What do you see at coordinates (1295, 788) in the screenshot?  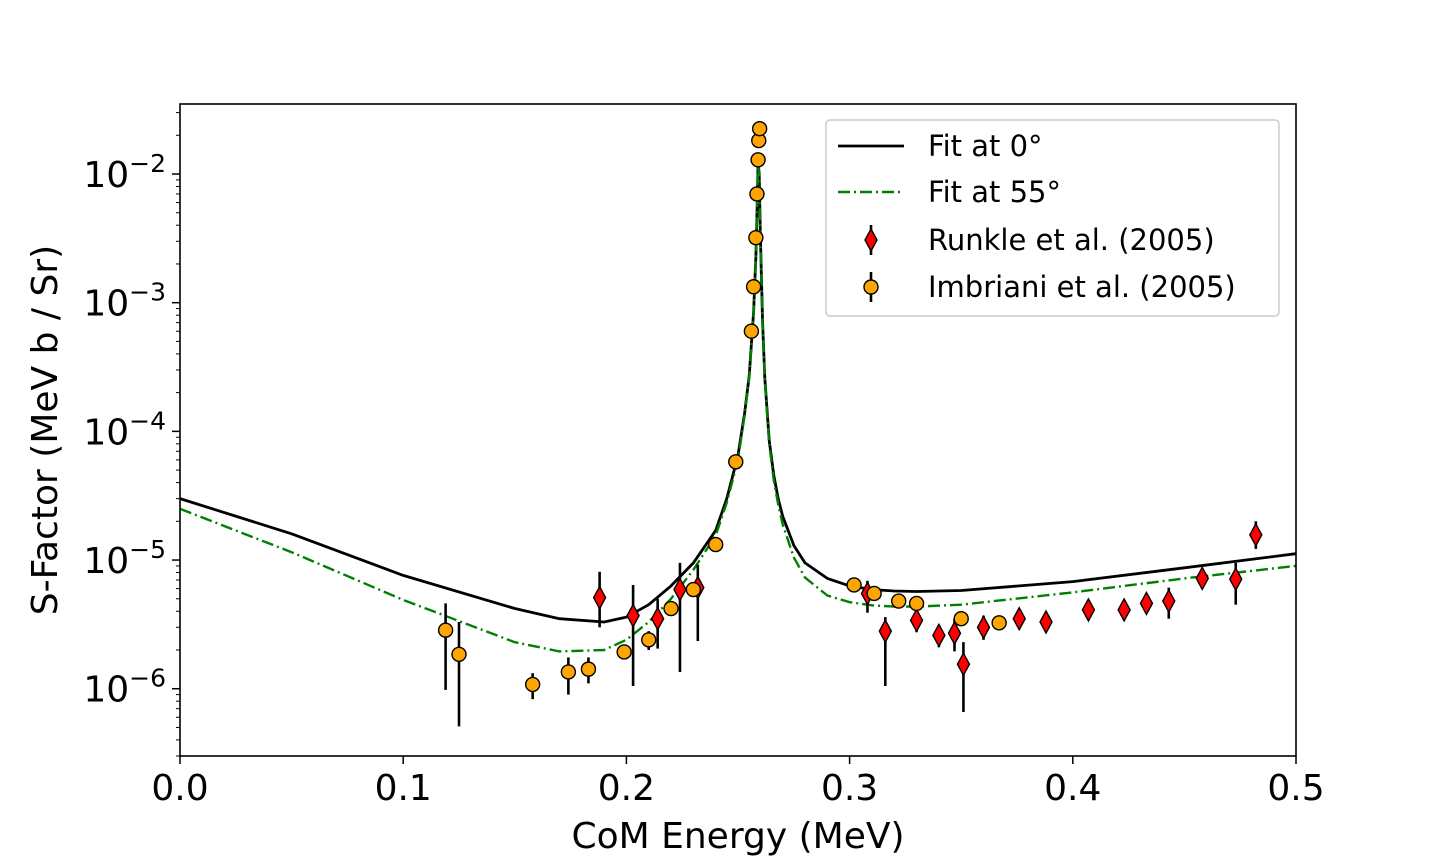 I see `x-tick-label: 0.5` at bounding box center [1295, 788].